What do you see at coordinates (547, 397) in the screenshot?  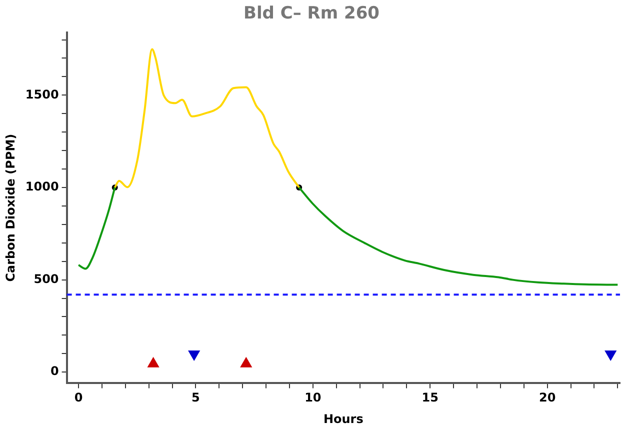 I see `x-tick-label: 20` at bounding box center [547, 397].